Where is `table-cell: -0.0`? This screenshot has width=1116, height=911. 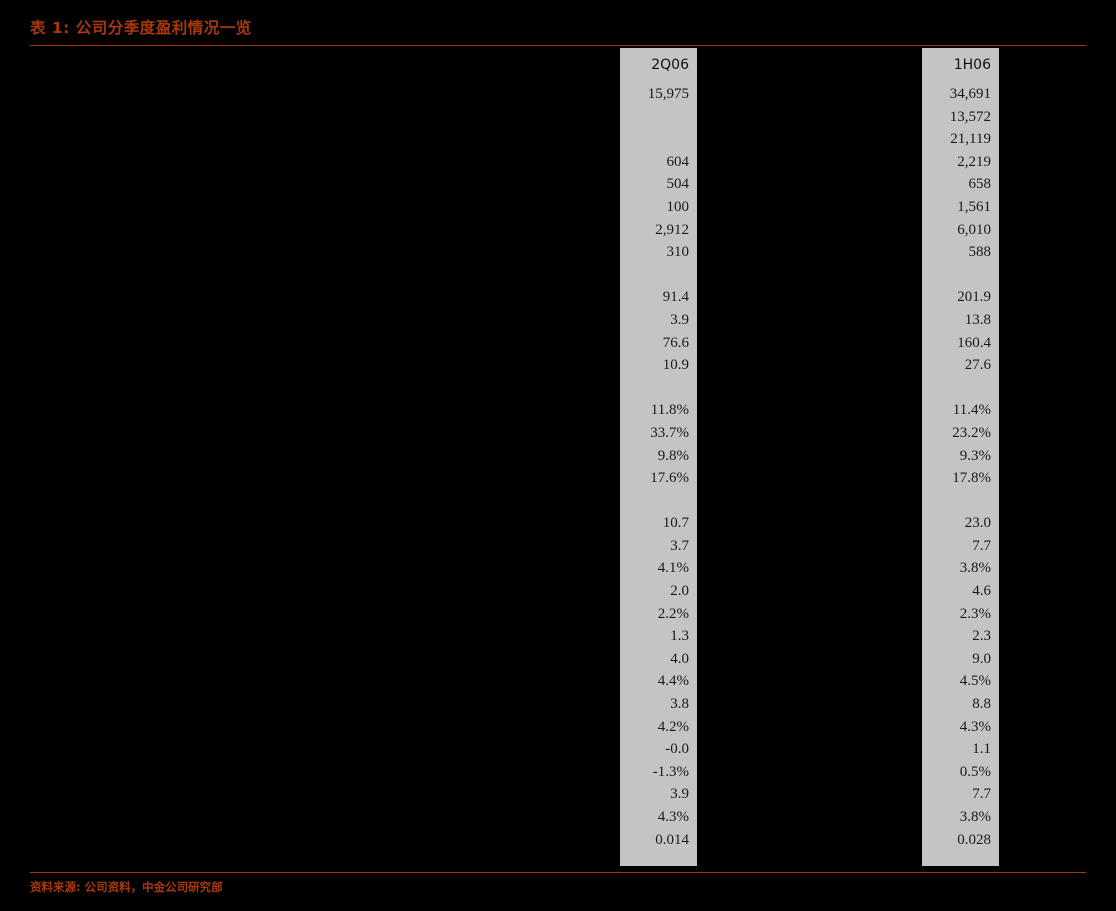
table-cell: -0.0 is located at coordinates (677, 749).